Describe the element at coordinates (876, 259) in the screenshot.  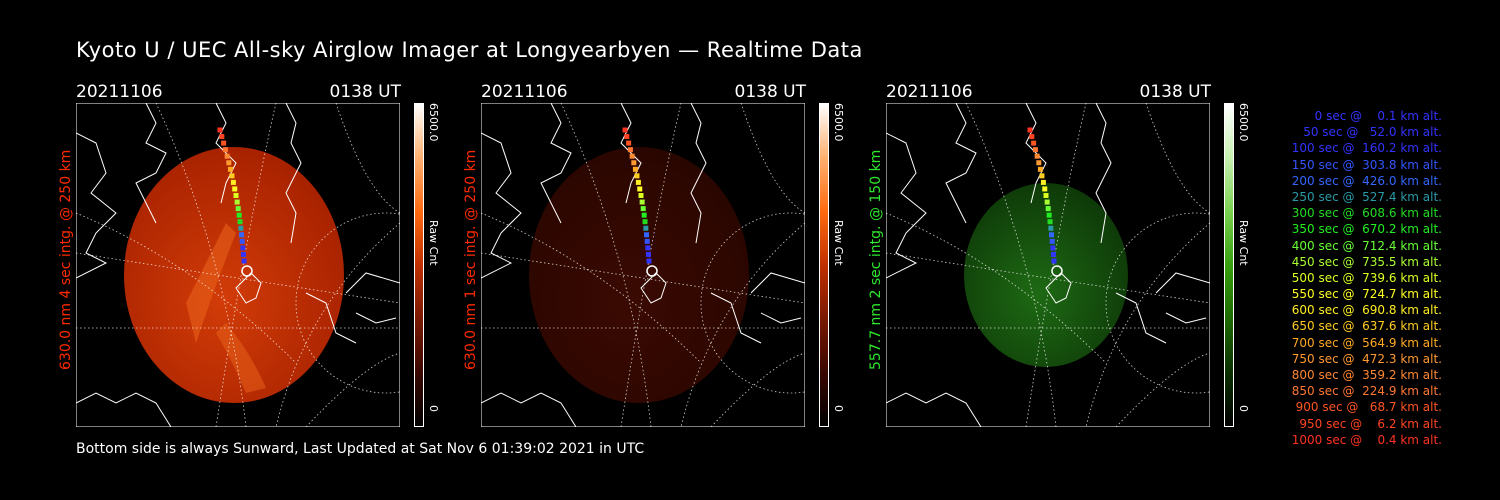
I see `wavelength-label: 557.7 nm 2 sec intg. @ 150 km` at that location.